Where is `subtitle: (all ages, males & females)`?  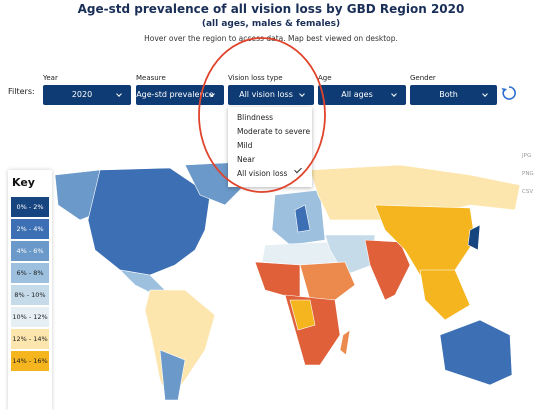 subtitle: (all ages, males & females) is located at coordinates (271, 24).